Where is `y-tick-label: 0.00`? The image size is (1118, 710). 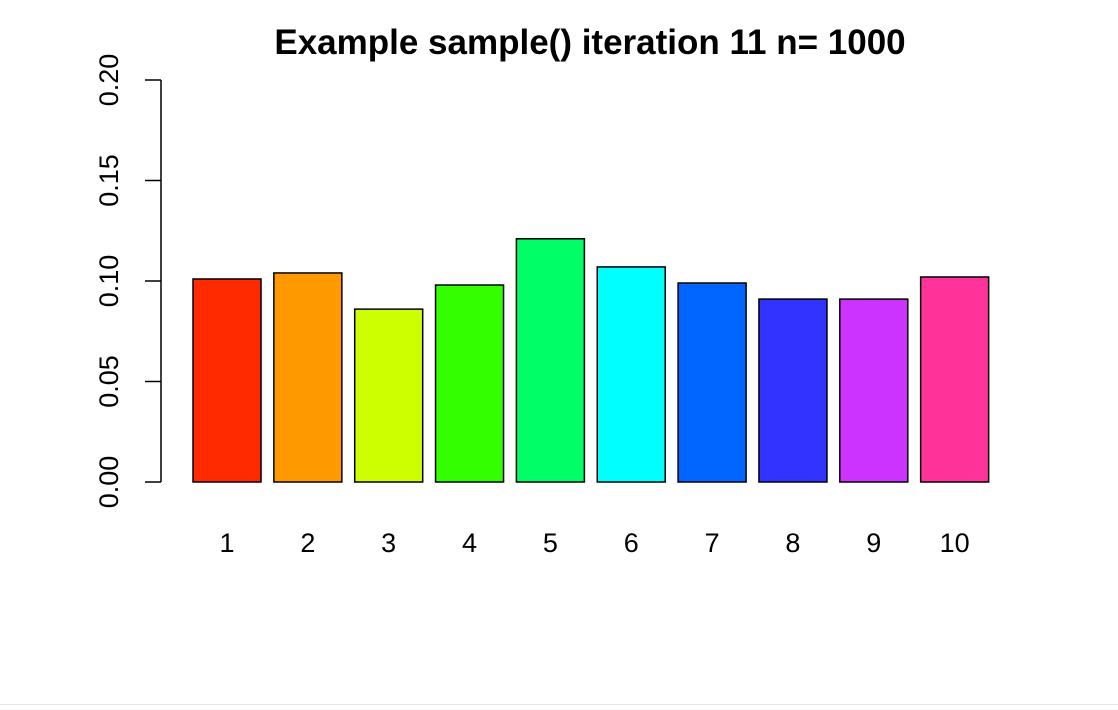
y-tick-label: 0.00 is located at coordinates (109, 482).